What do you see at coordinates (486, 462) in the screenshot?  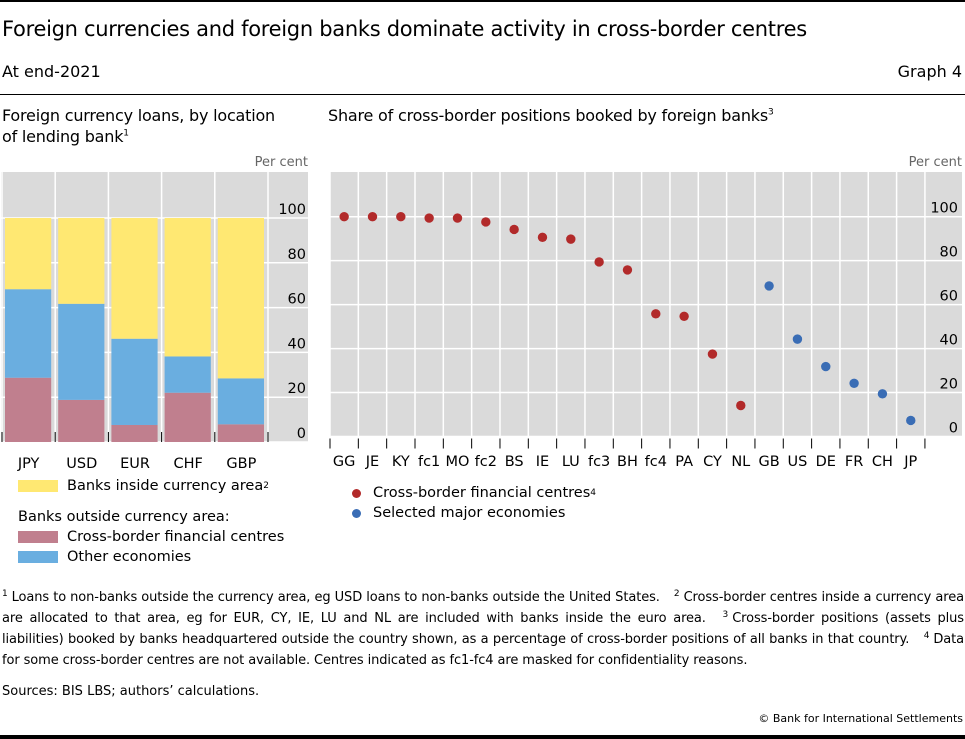 I see `right-xtick-label: fc2` at bounding box center [486, 462].